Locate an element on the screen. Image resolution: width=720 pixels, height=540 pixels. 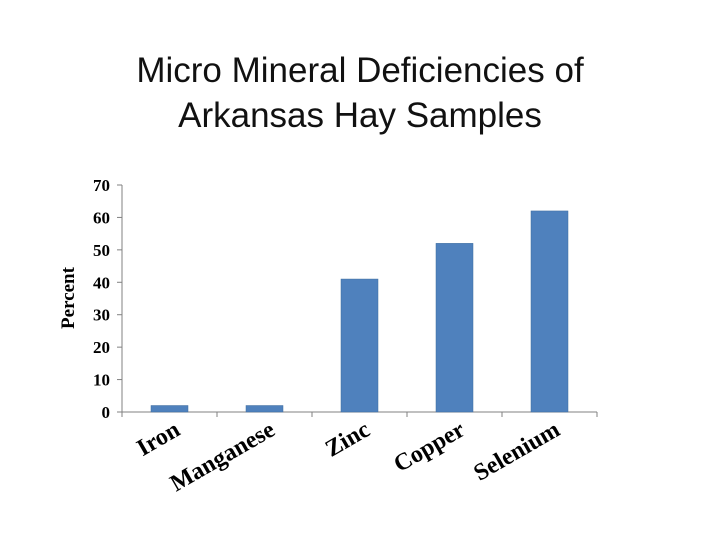
y-axis-label: Percent is located at coordinates (68, 297).